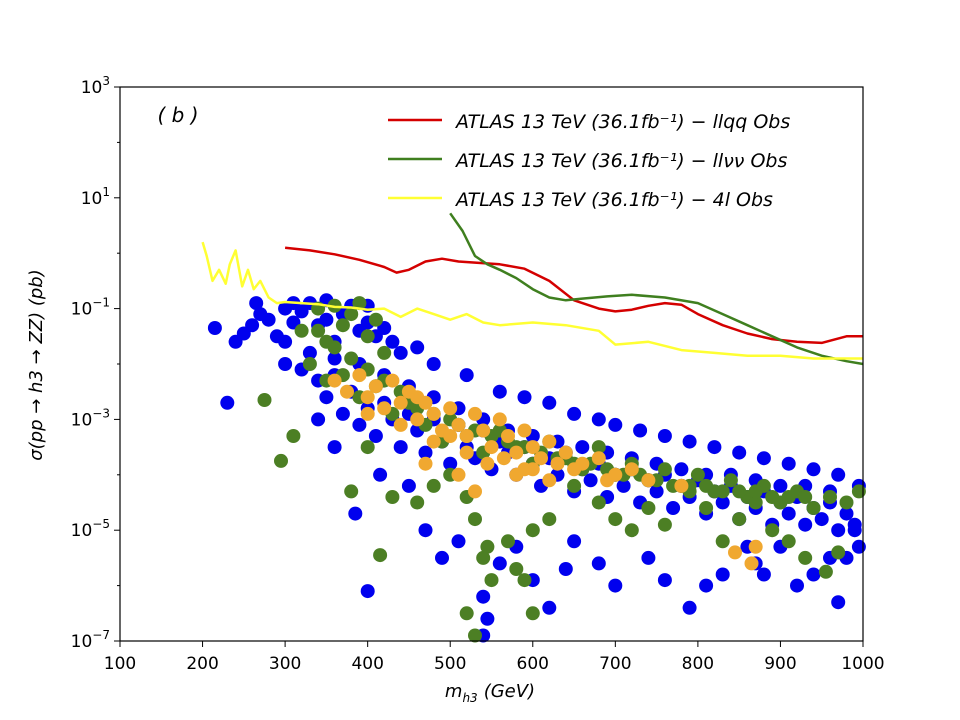 Image resolution: width=960 pixels, height=720 pixels. I want to click on line-fourl, so click(532, 300).